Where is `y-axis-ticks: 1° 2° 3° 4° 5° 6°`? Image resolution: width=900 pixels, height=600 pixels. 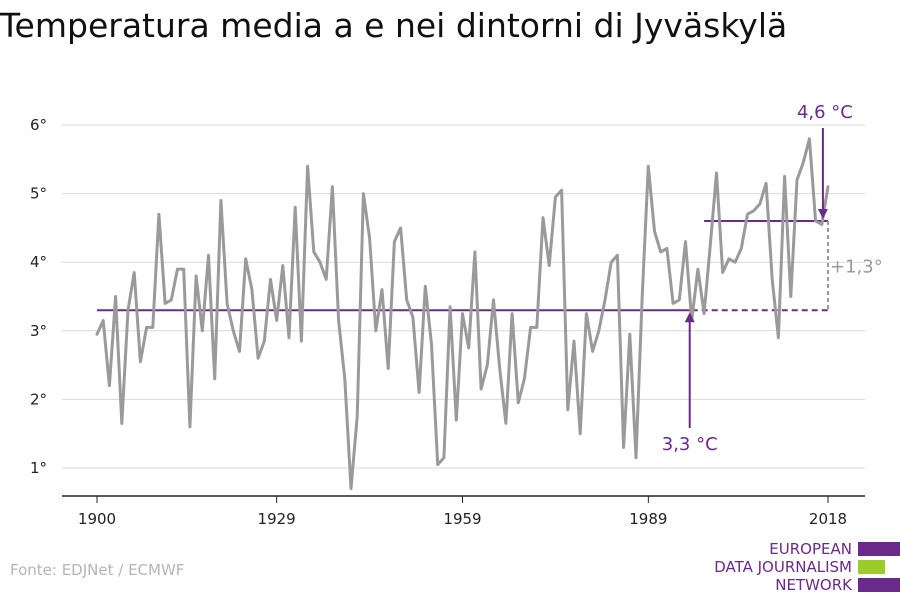
y-axis-ticks: 1° 2° 3° 4° 5° 6° is located at coordinates (38, 296).